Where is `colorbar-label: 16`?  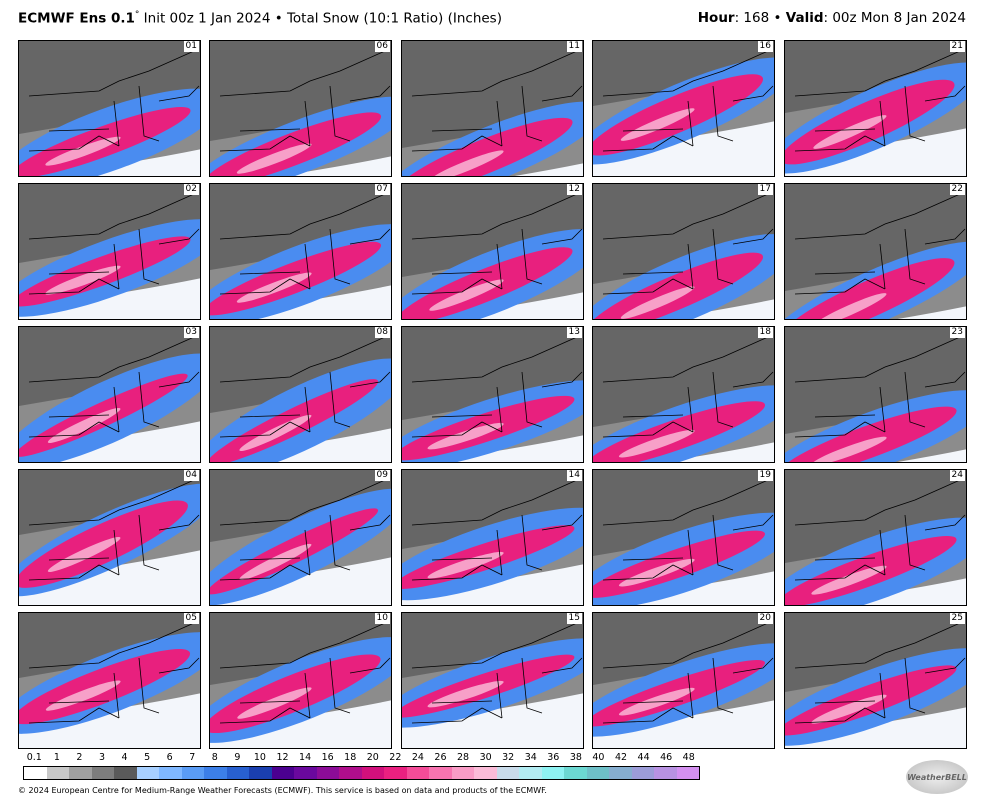 colorbar-label: 16 is located at coordinates (327, 757).